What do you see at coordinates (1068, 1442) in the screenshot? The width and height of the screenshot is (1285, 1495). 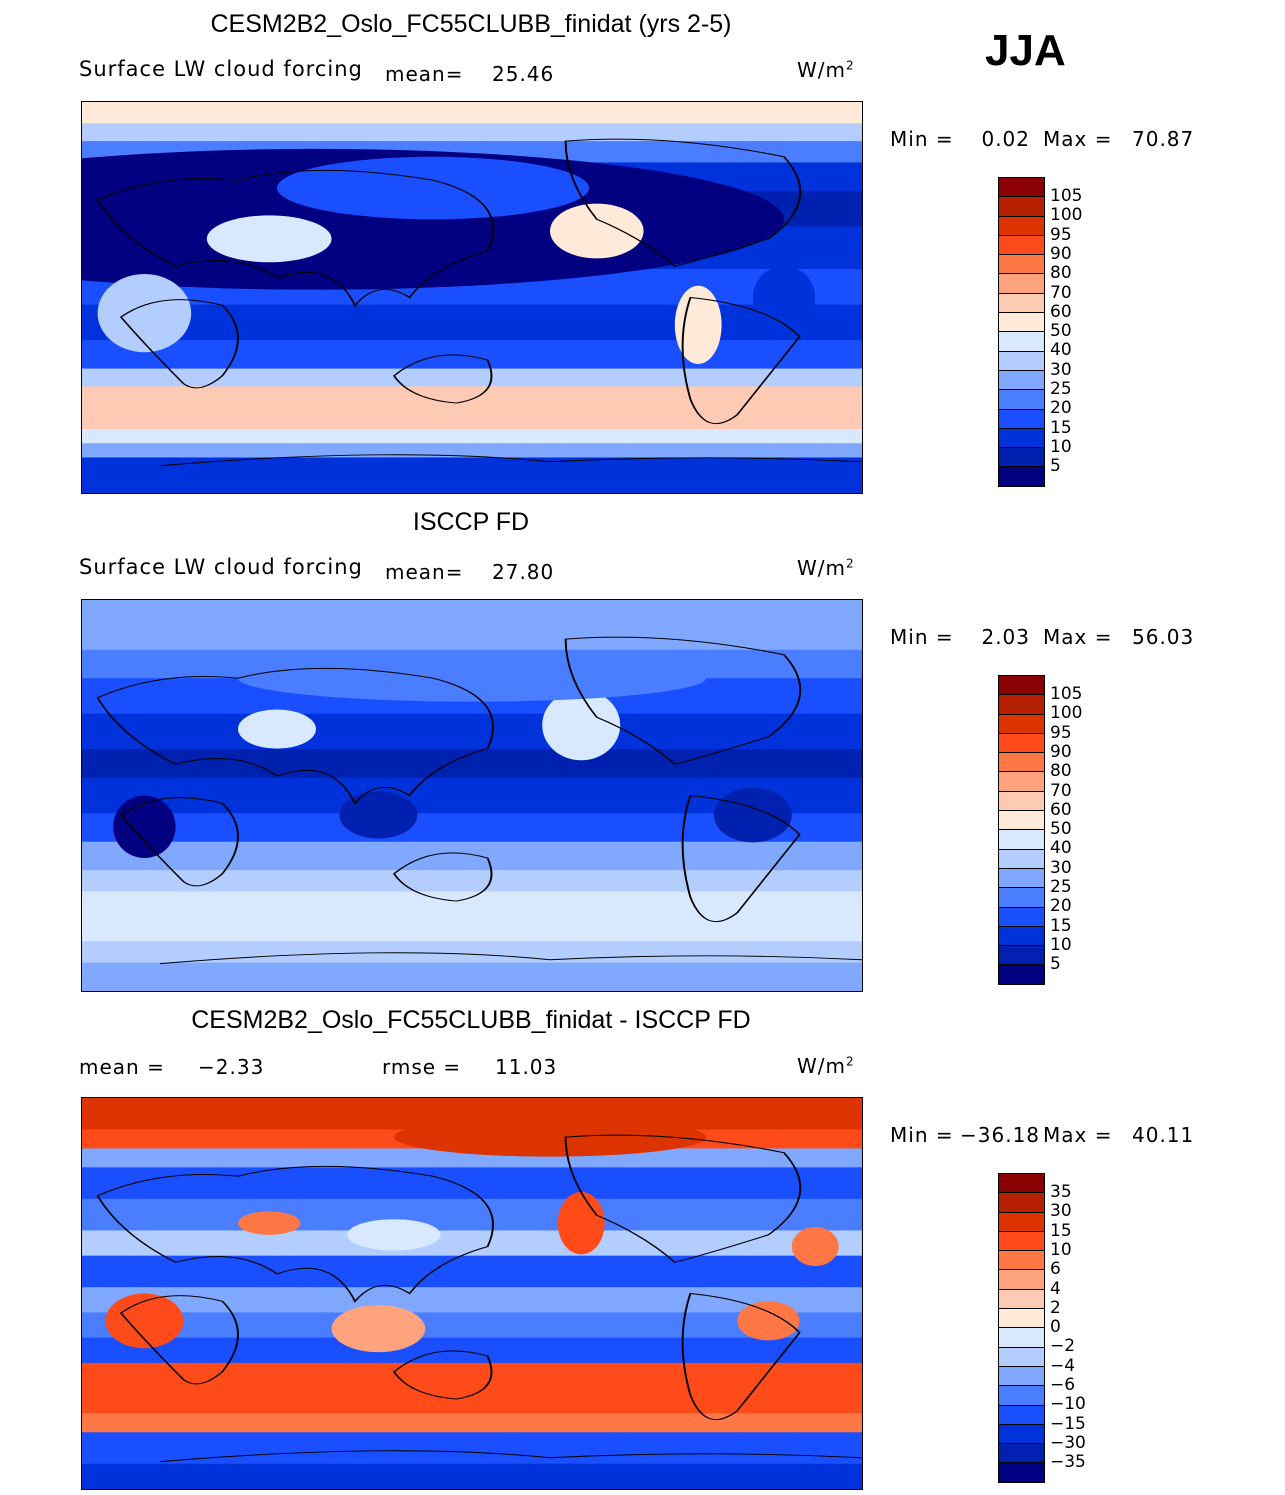 I see `colorbar-tick-label: −30` at bounding box center [1068, 1442].